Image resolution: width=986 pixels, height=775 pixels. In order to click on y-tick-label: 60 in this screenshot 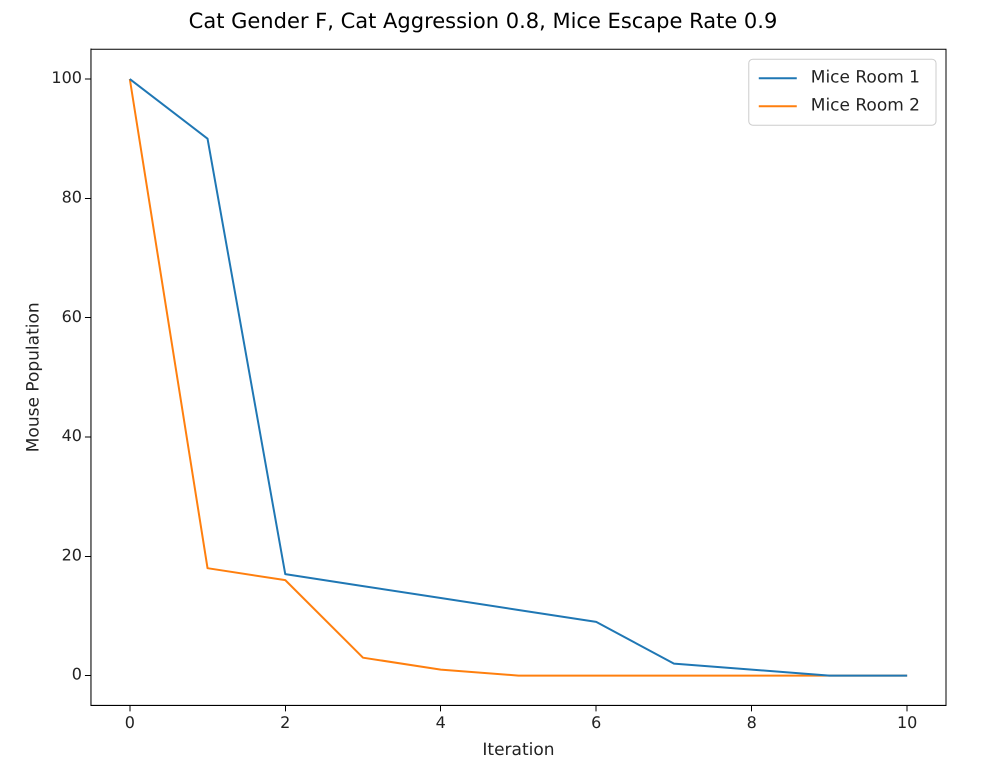, I will do `click(72, 316)`.